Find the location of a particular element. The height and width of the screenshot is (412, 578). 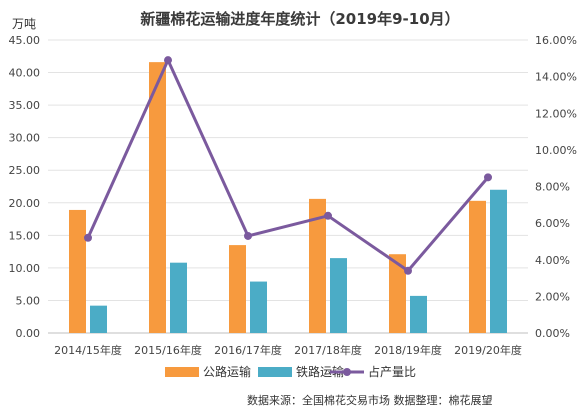

left-axis-tick-label: 40.00 is located at coordinates (25, 73).